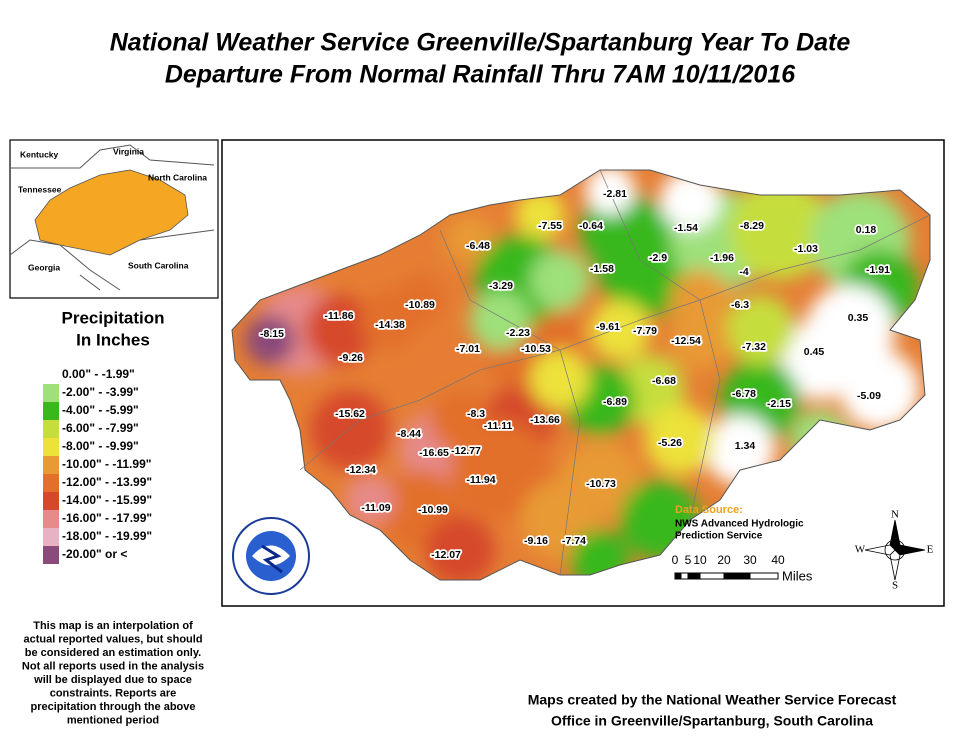  Describe the element at coordinates (722, 258) in the screenshot. I see `station-value: -1.96` at that location.